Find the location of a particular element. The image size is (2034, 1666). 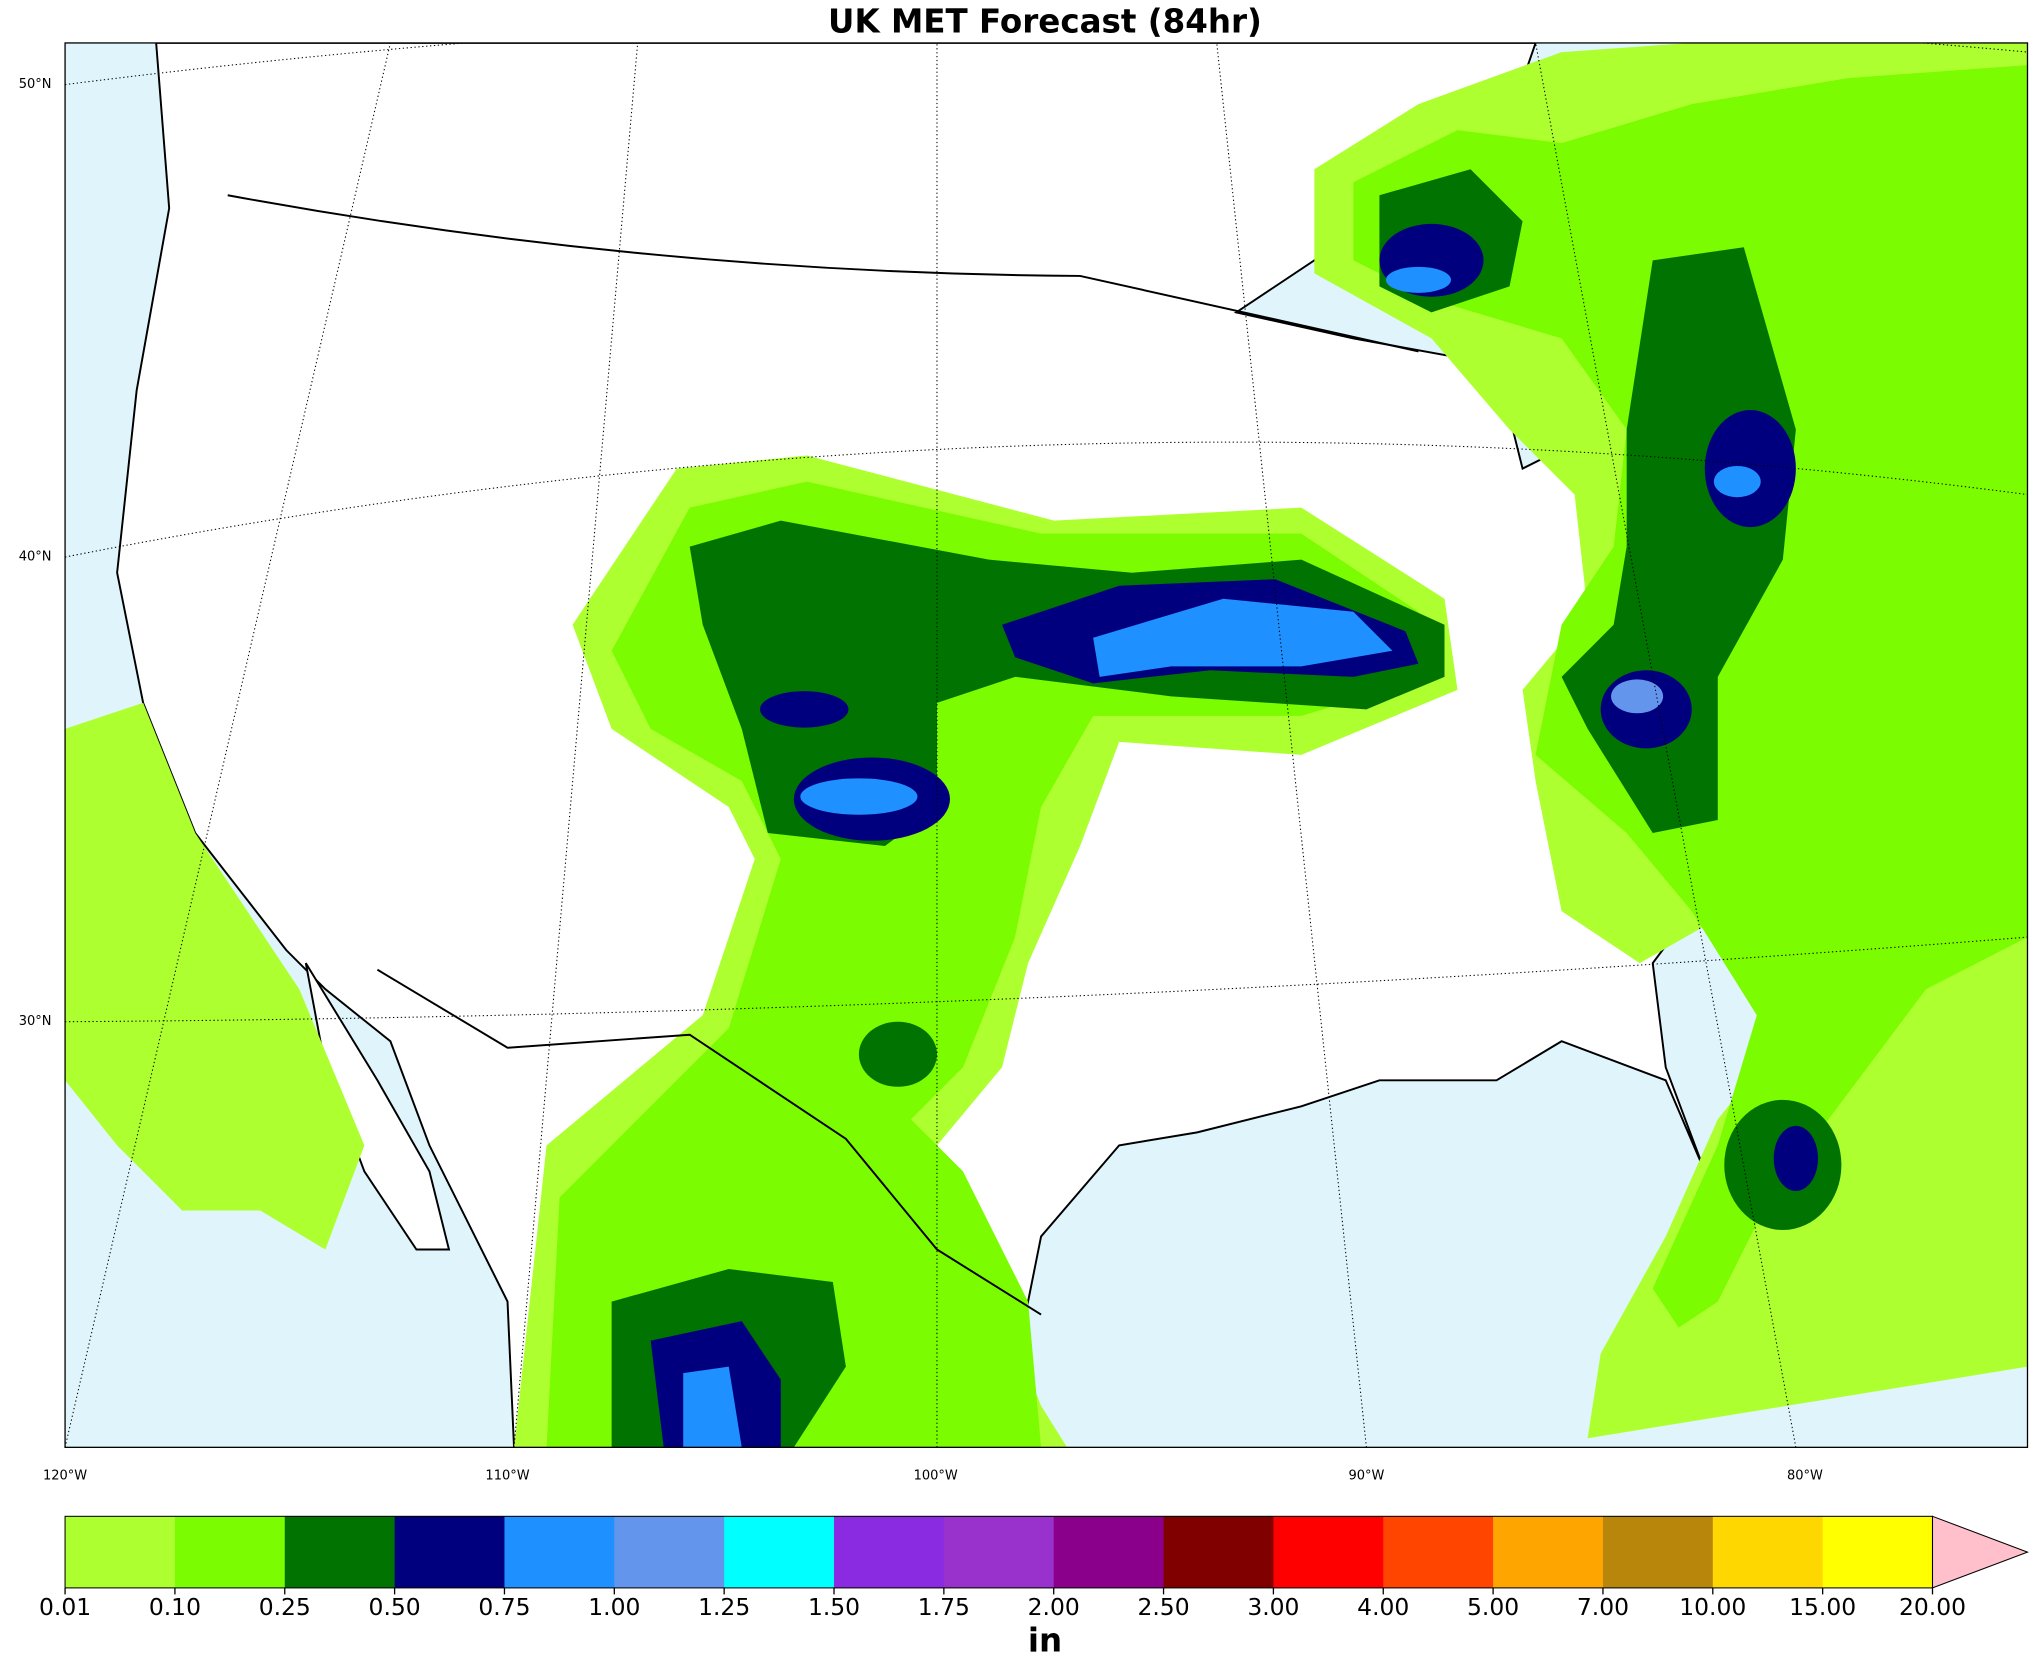

colorbar-label: 0.75 is located at coordinates (504, 1607).